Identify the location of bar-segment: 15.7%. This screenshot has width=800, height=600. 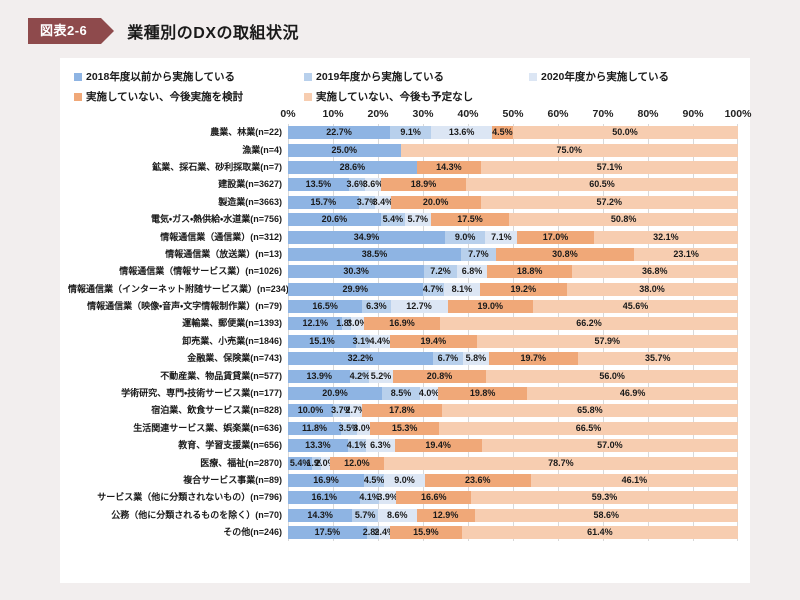
(323, 202).